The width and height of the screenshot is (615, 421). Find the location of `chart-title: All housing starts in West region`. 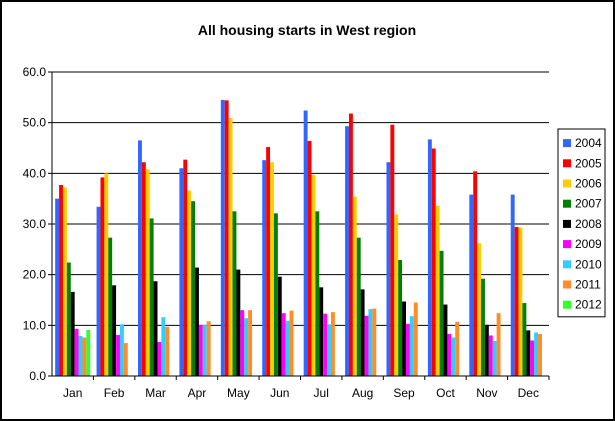

chart-title: All housing starts in West region is located at coordinates (307, 30).